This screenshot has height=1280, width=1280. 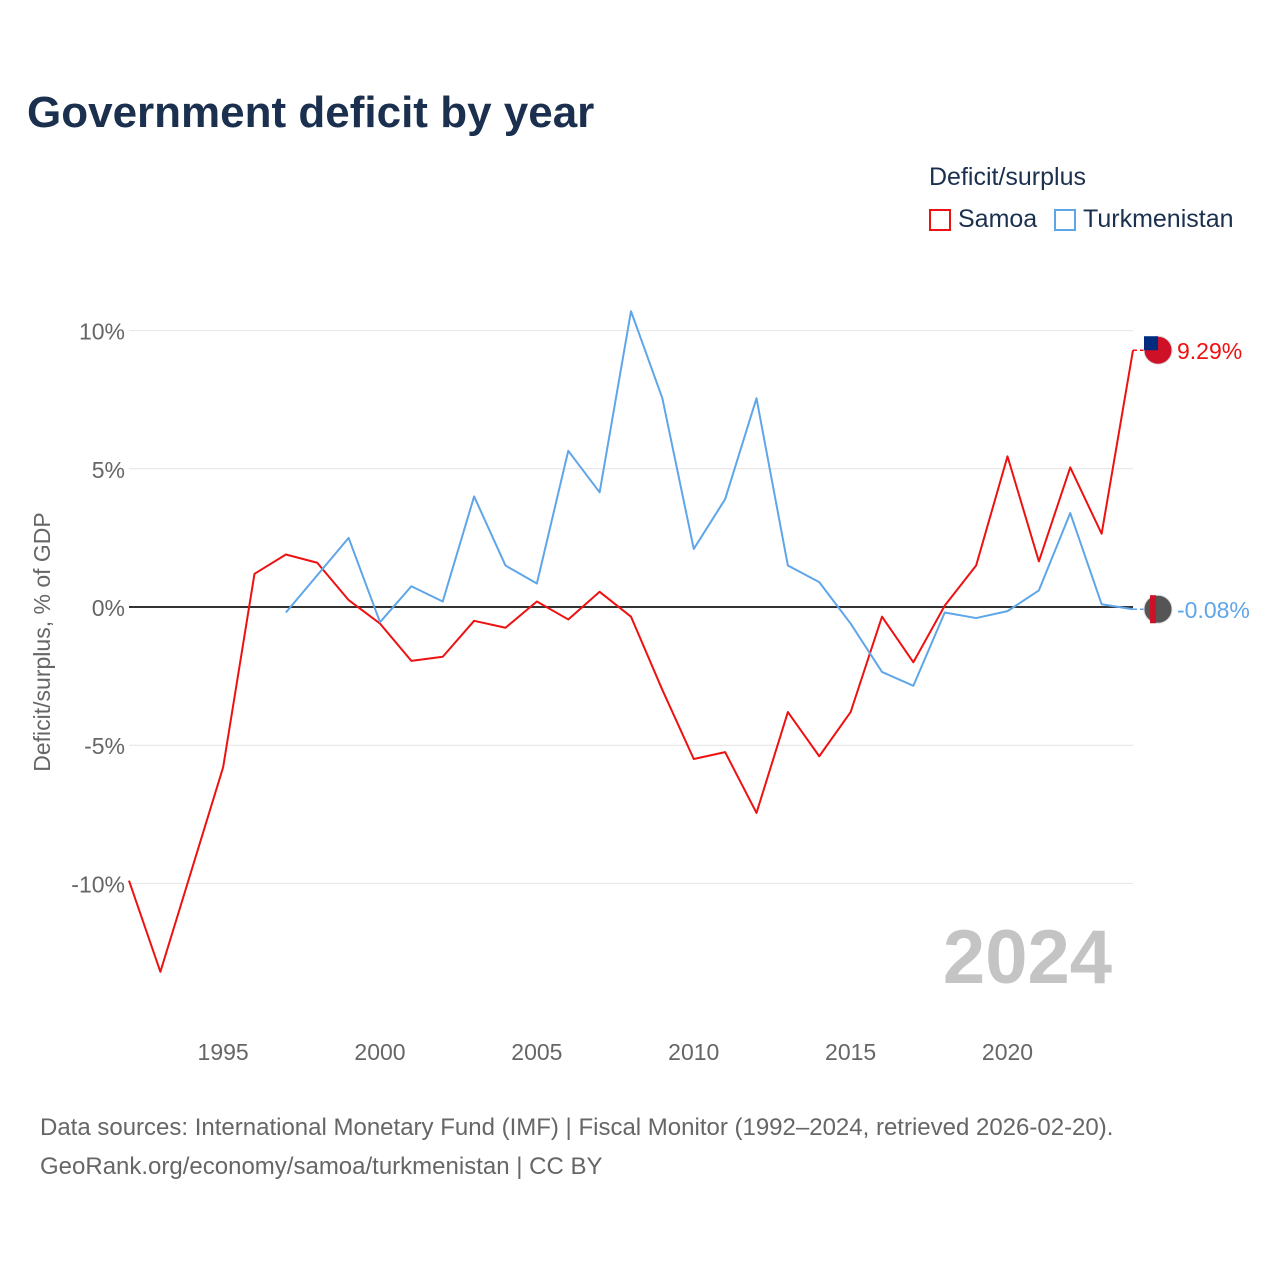 I want to click on legend-label: Turkmenistan, so click(x=1158, y=219).